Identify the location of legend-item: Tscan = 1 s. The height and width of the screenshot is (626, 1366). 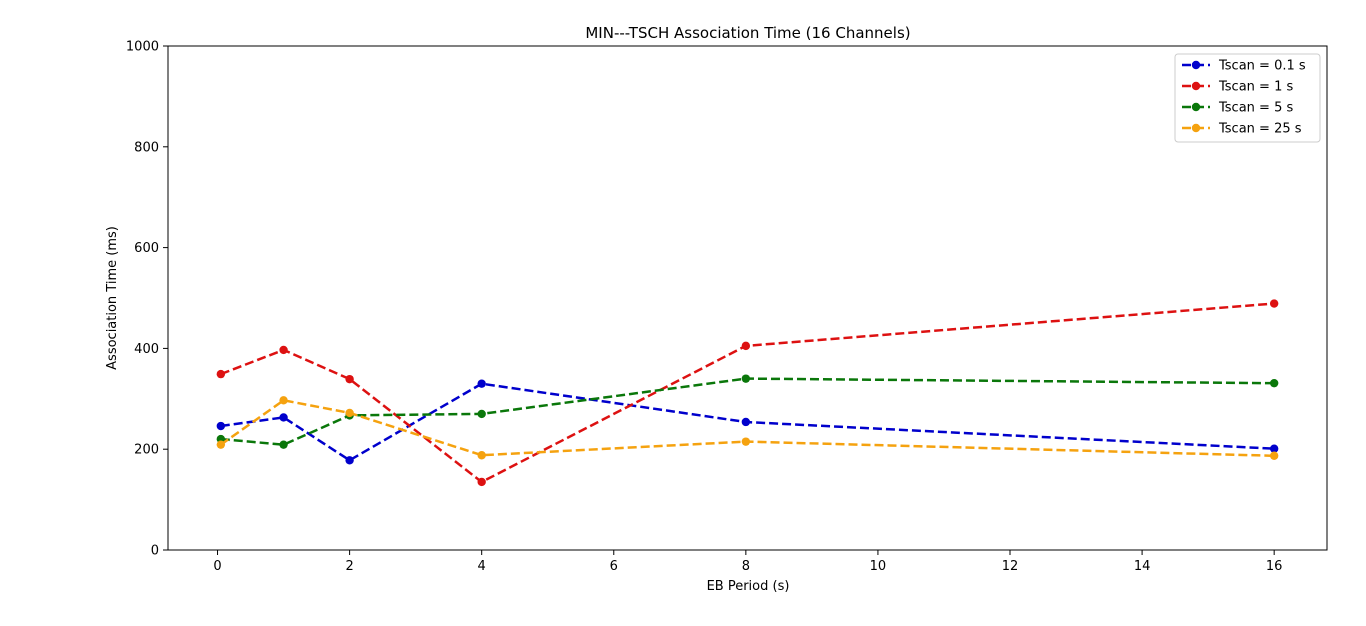
(1237, 87).